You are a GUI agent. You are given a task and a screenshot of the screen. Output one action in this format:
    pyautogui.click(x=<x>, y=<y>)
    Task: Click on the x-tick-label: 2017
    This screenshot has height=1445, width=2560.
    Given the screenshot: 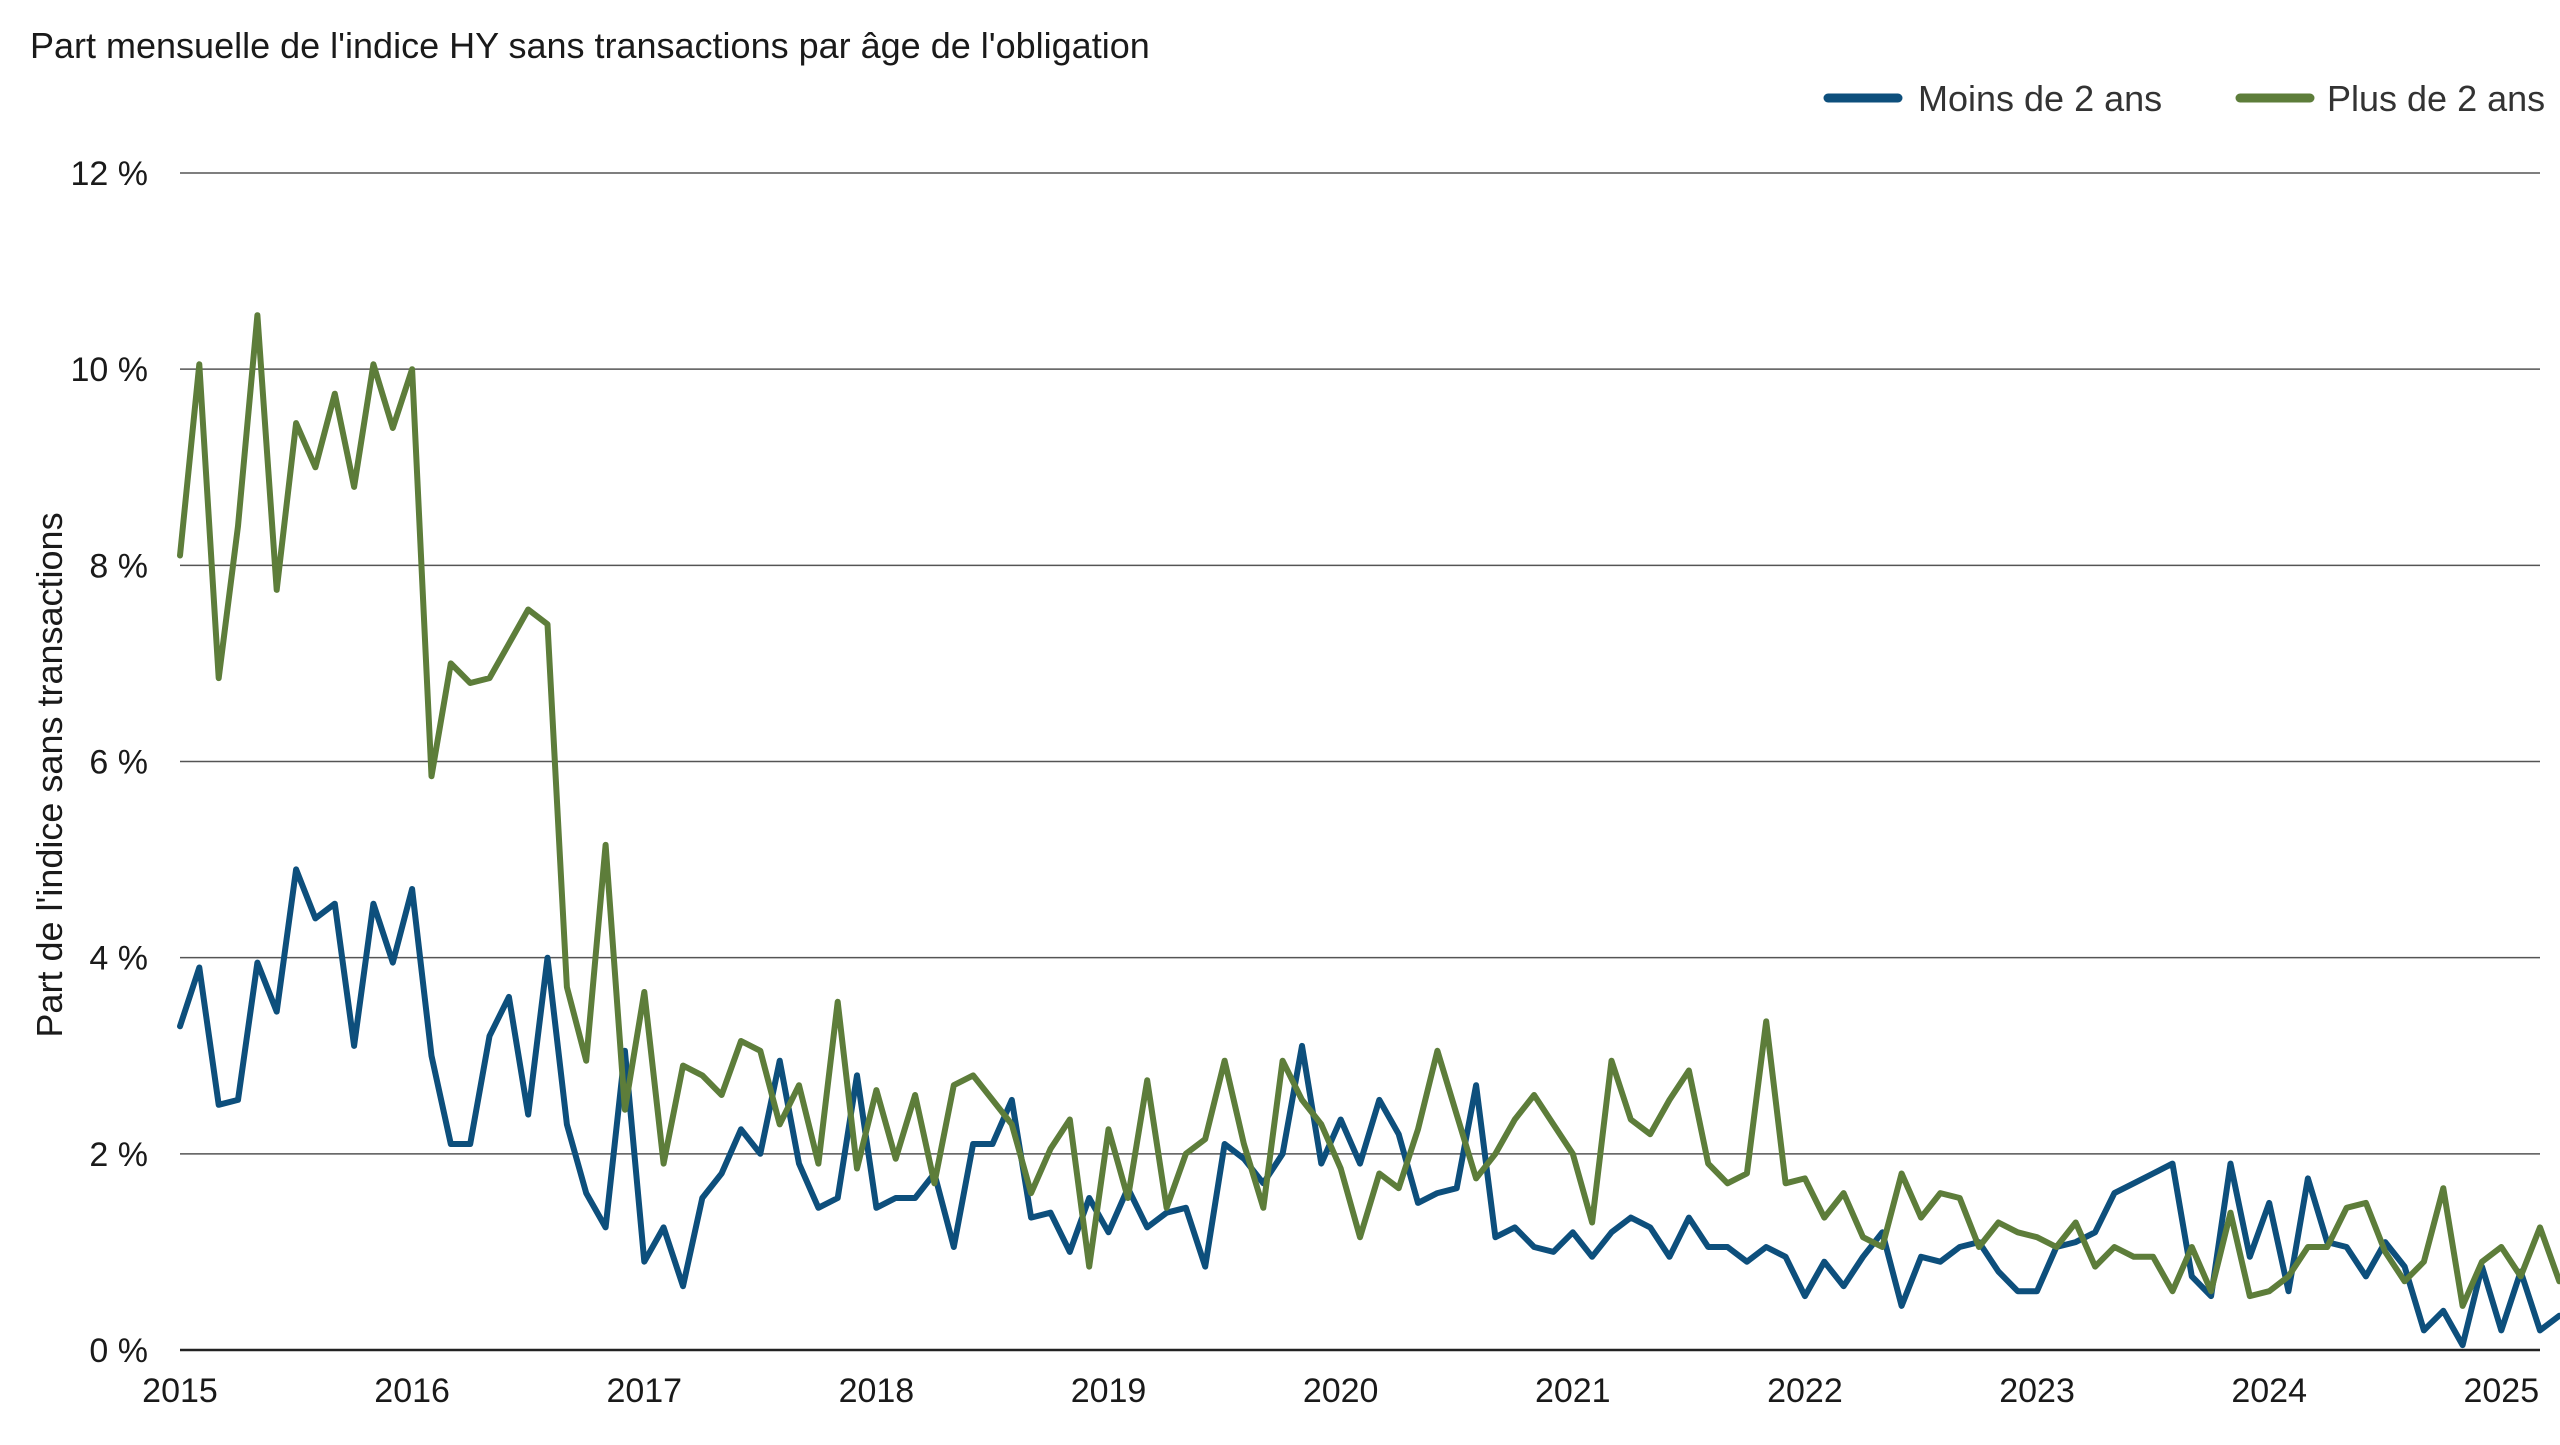 What is the action you would take?
    pyautogui.click(x=644, y=1391)
    